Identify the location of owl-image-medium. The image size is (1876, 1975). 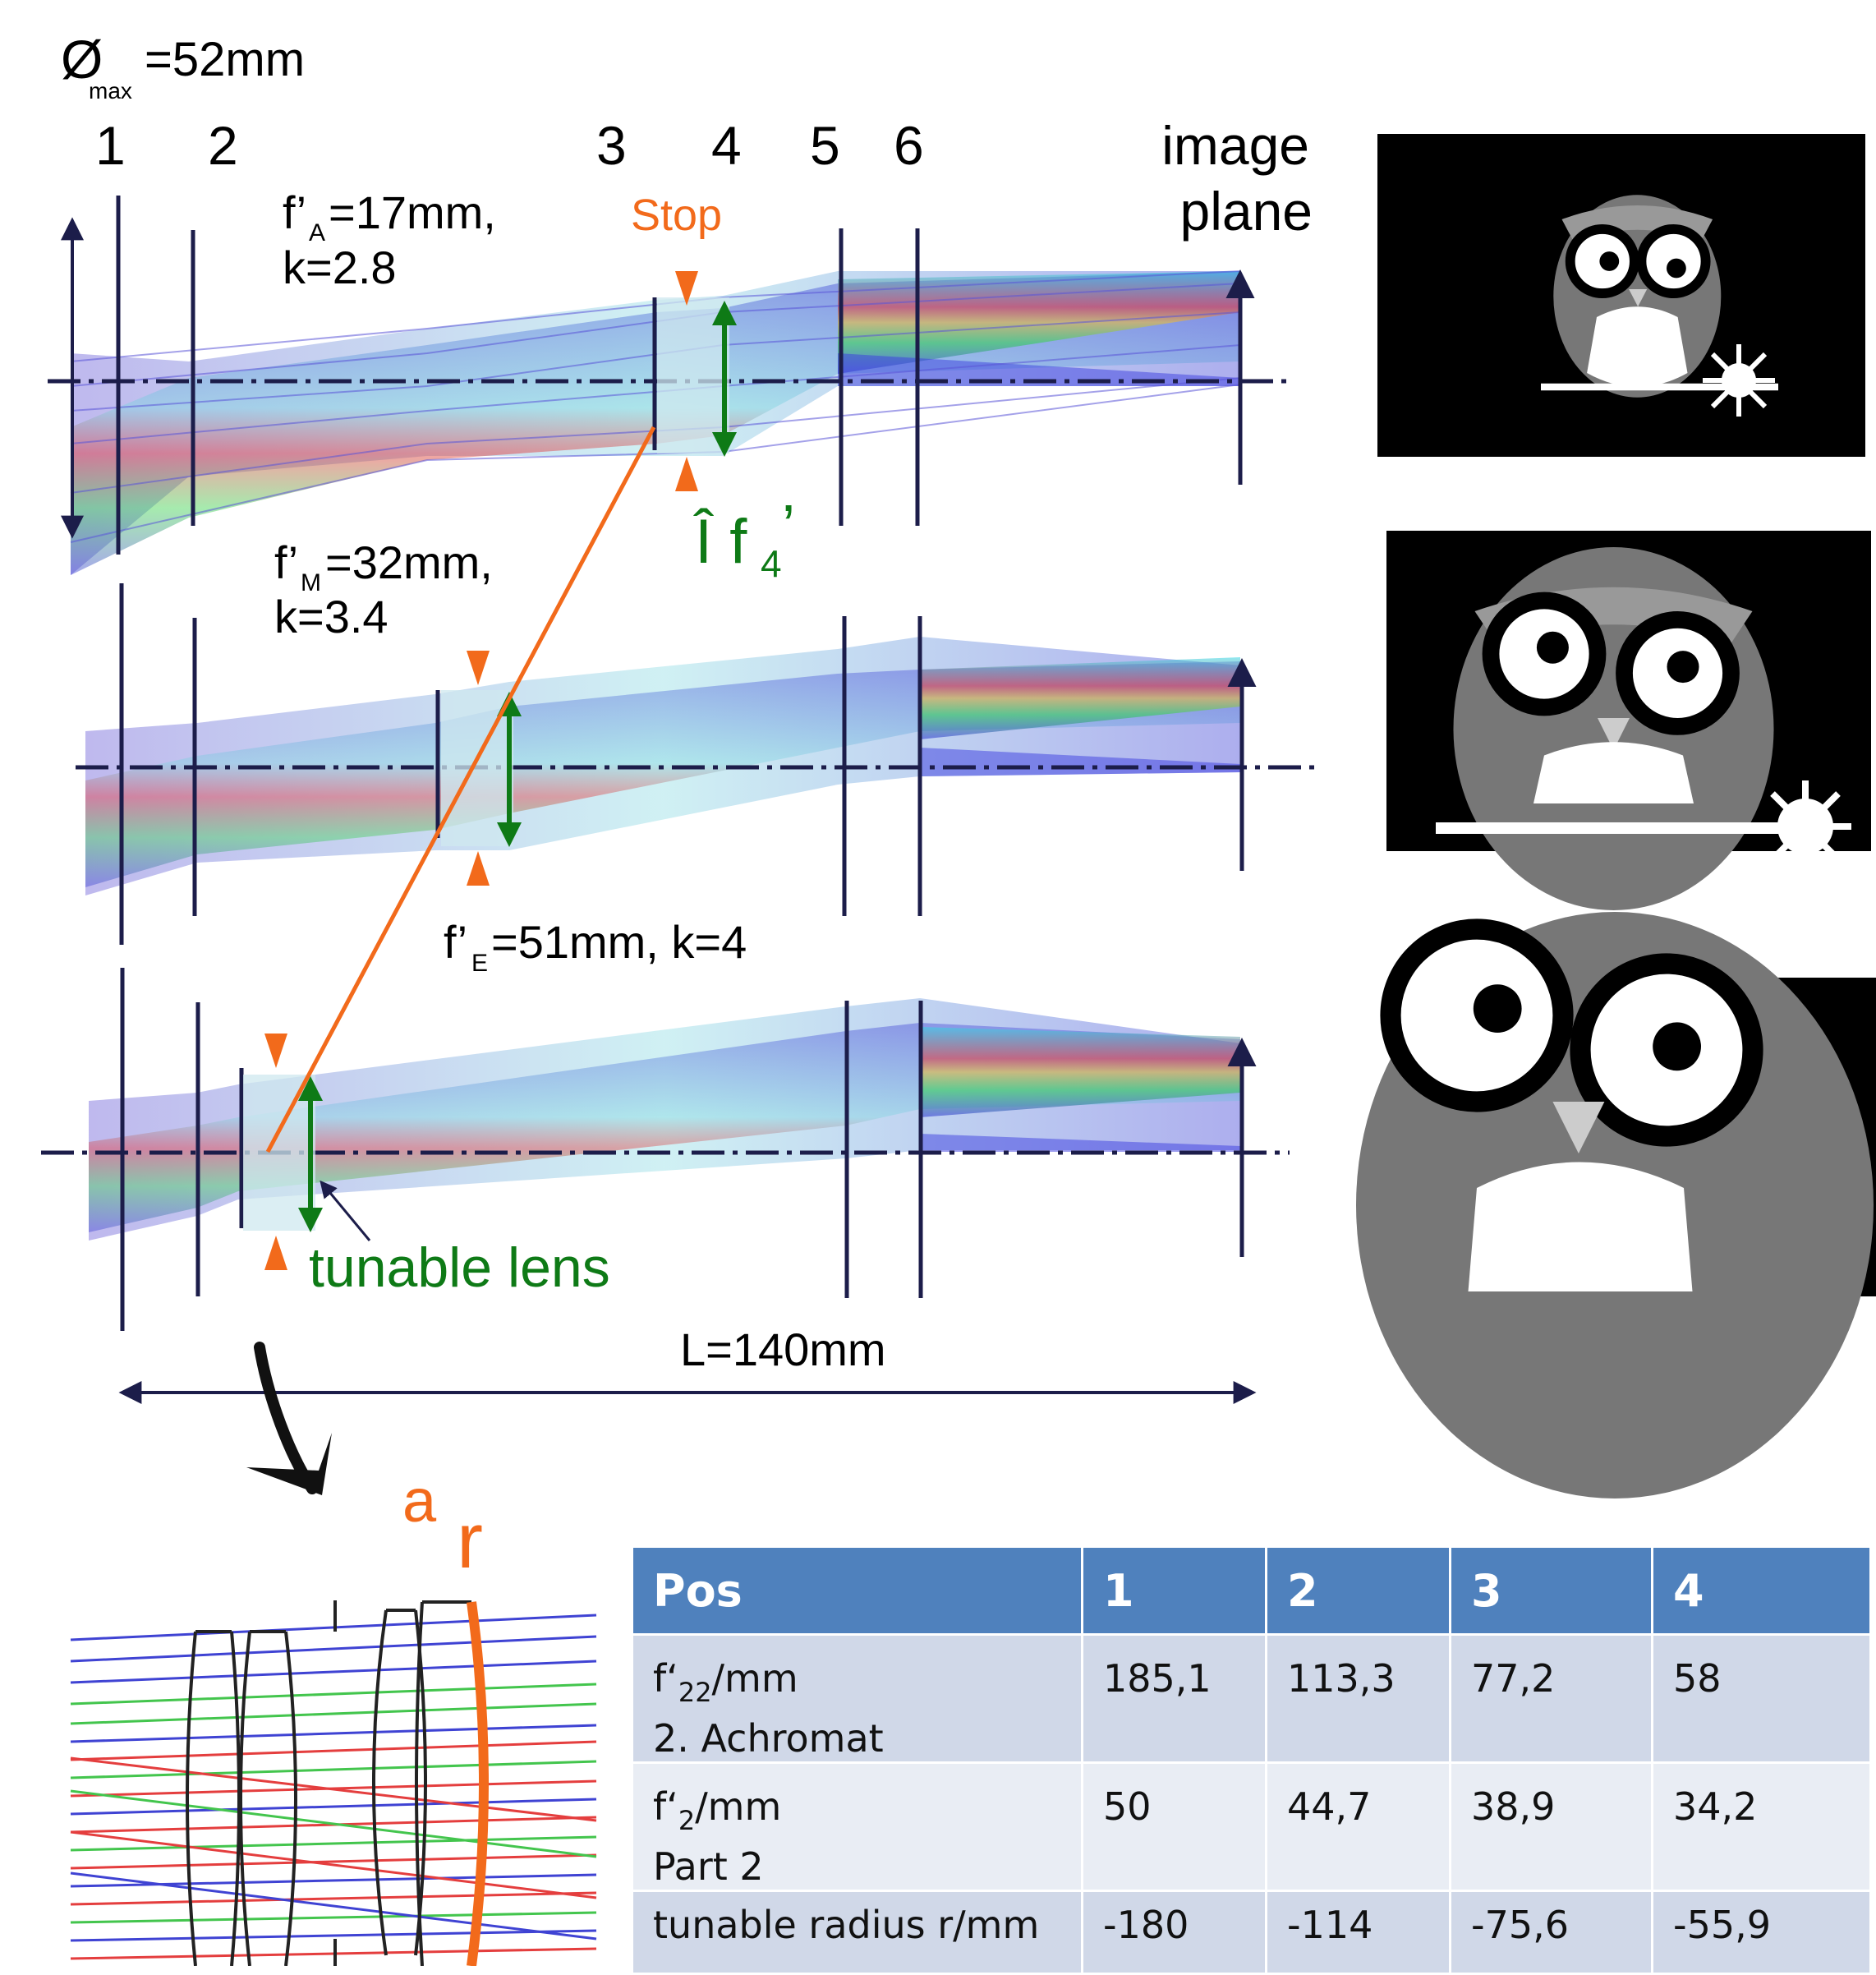
(1628, 721).